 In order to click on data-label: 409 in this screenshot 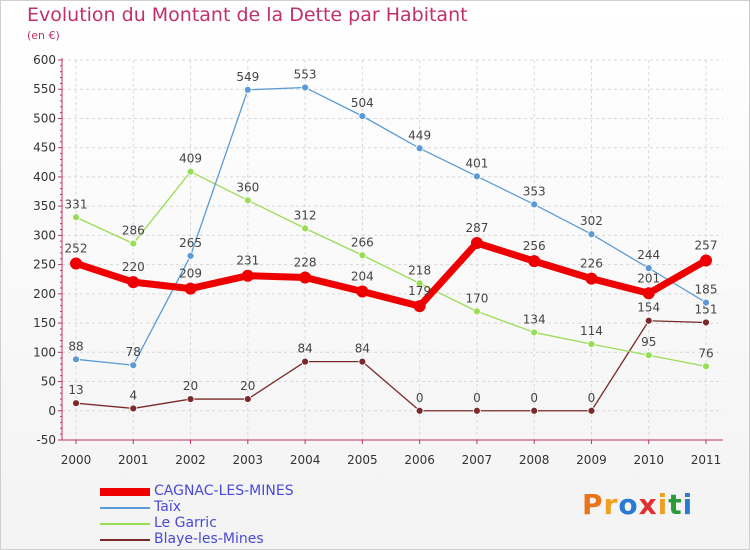, I will do `click(190, 159)`.